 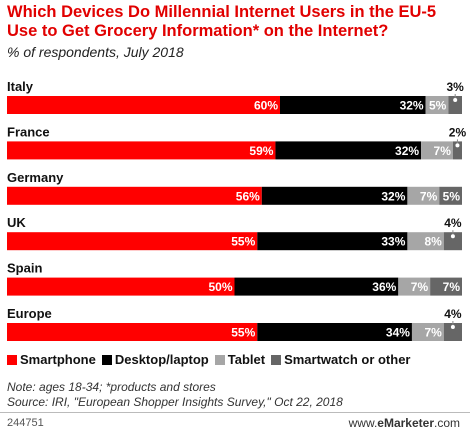 What do you see at coordinates (132, 332) in the screenshot?
I see `bar-europe-smartphone` at bounding box center [132, 332].